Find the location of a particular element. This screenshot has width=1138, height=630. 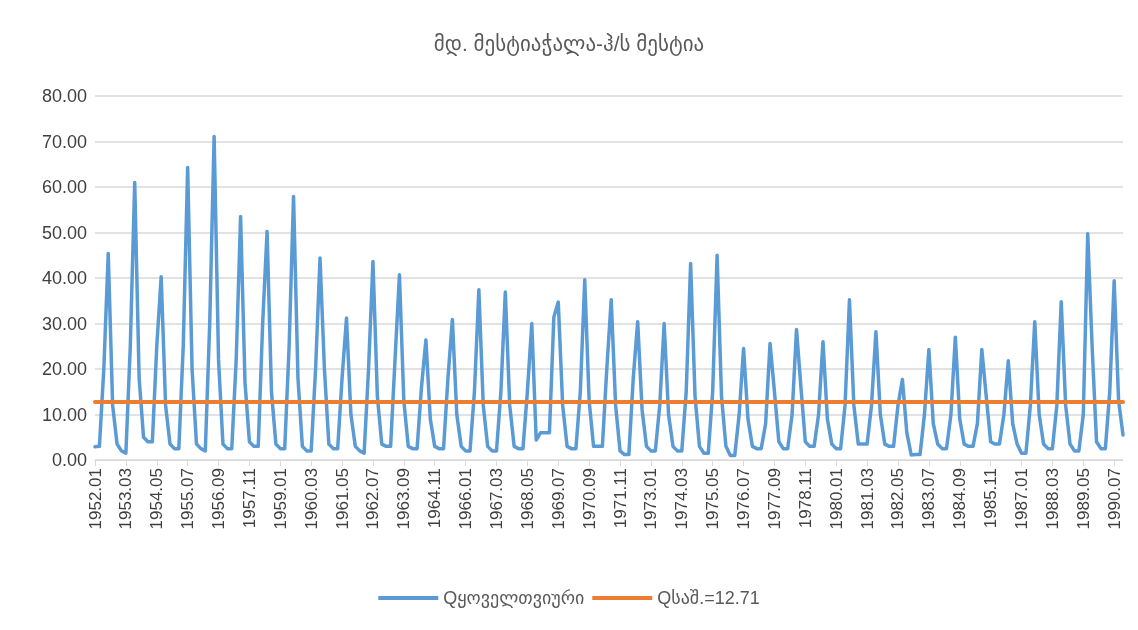

x-tick-label: 1964.11 is located at coordinates (435, 498).